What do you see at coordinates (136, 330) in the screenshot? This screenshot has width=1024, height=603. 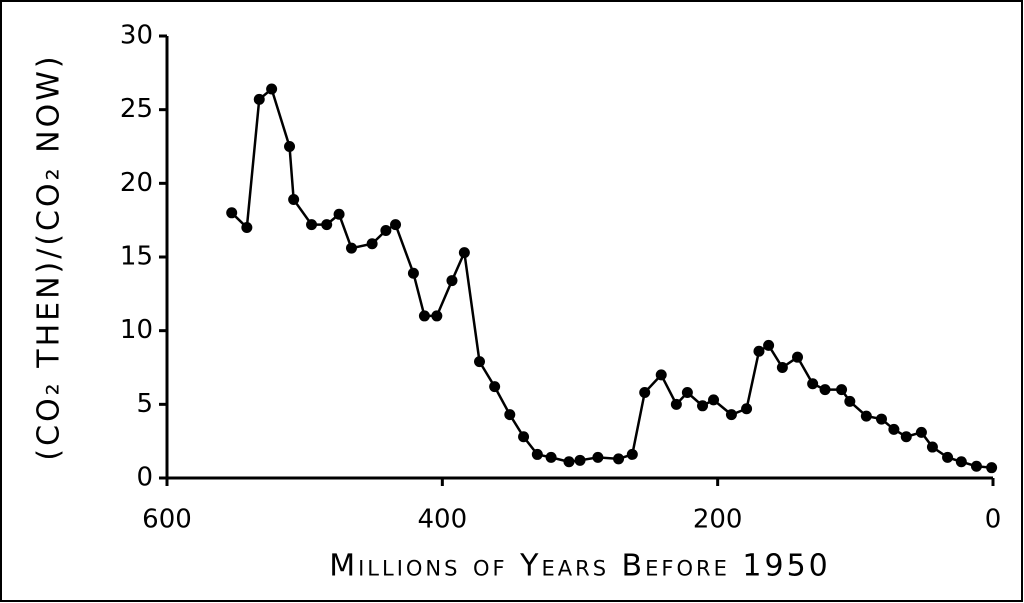 I see `y-tick-label: 10` at bounding box center [136, 330].